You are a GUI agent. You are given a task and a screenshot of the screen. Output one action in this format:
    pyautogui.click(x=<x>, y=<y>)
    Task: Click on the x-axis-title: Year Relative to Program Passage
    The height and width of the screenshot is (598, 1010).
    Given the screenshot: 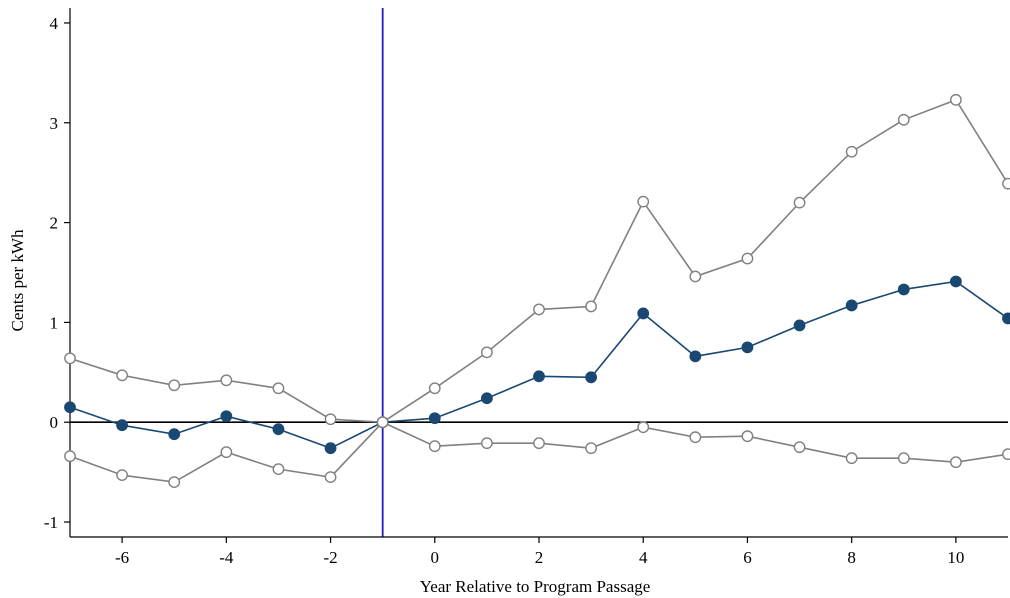 What is the action you would take?
    pyautogui.click(x=535, y=586)
    